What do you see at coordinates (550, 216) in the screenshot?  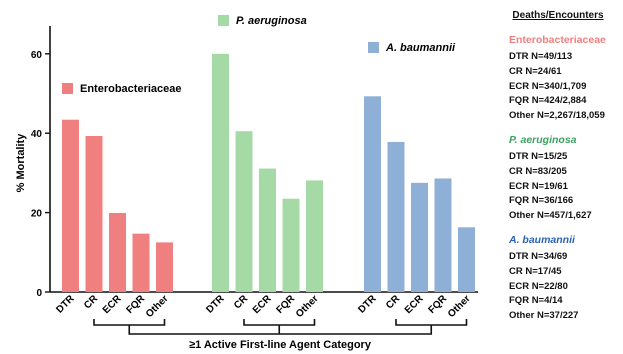 I see `panel-count-line: Other N=457/1,627` at bounding box center [550, 216].